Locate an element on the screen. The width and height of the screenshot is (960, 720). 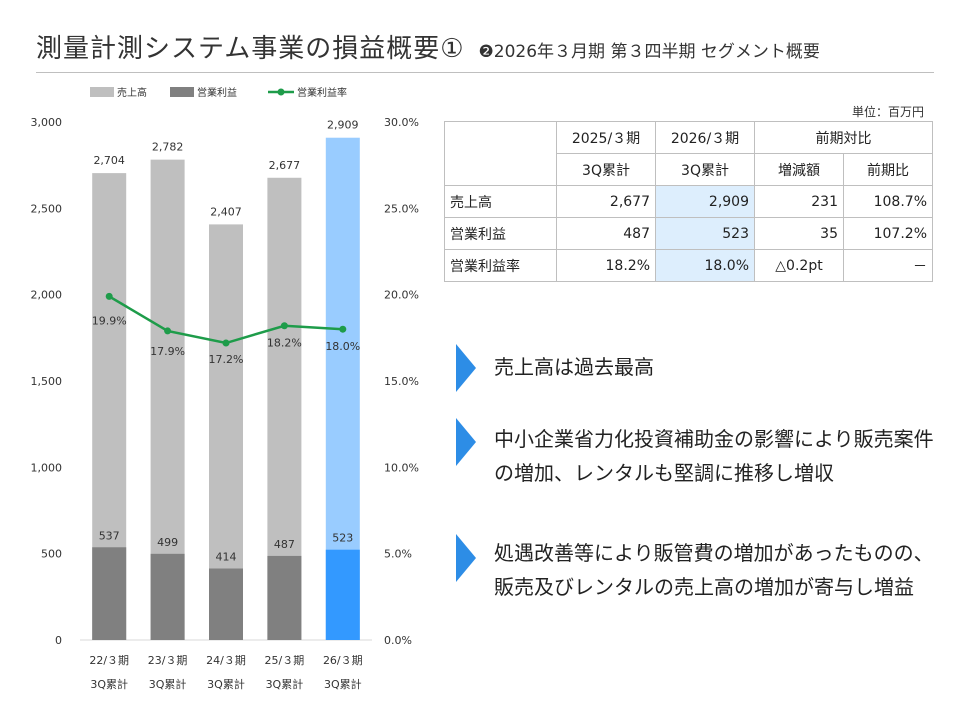
y-right-tick-label: 20.0% is located at coordinates (401, 295).